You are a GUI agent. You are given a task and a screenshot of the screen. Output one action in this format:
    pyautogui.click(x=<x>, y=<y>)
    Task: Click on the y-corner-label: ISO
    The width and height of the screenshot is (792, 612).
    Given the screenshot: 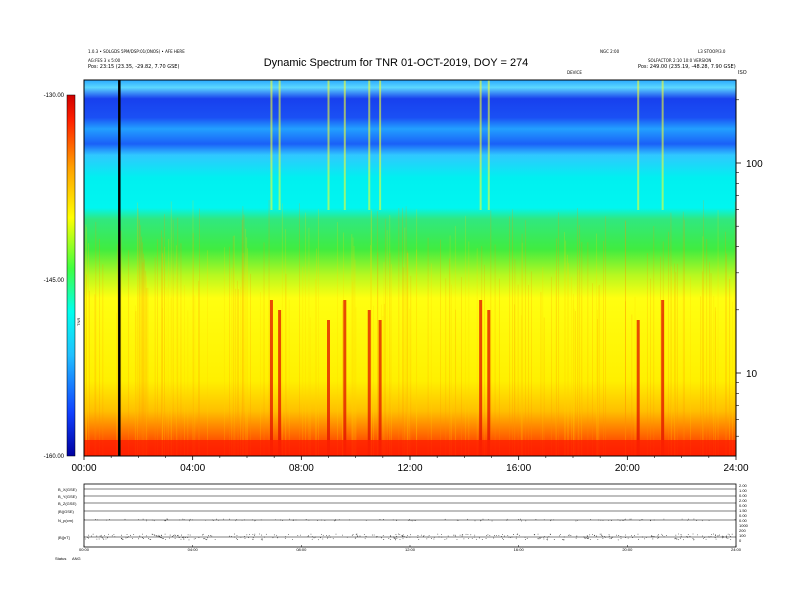 What is the action you would take?
    pyautogui.click(x=742, y=73)
    